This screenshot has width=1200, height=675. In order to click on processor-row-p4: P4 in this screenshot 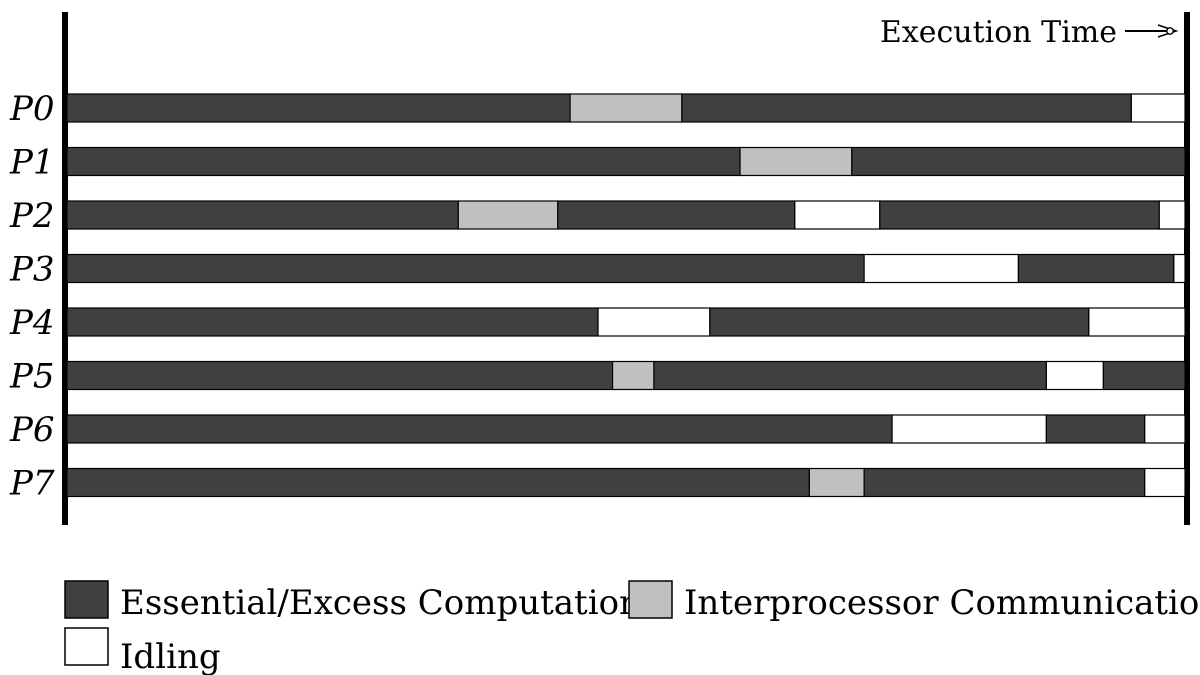, I will do `click(597, 323)`.